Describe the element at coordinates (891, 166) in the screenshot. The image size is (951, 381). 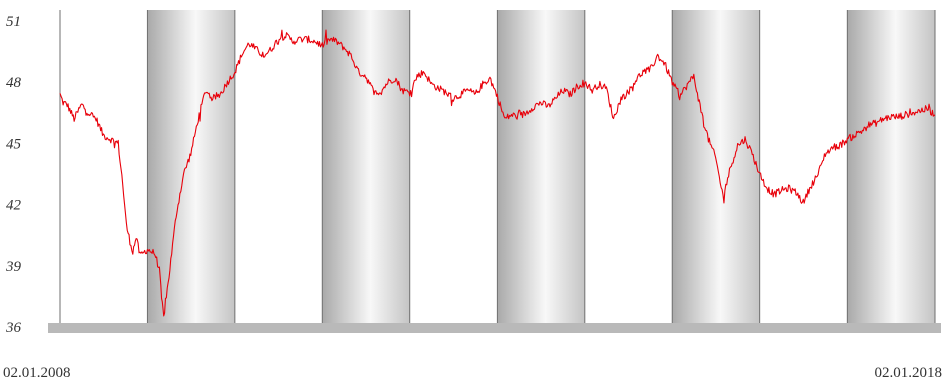
I see `band-2017` at that location.